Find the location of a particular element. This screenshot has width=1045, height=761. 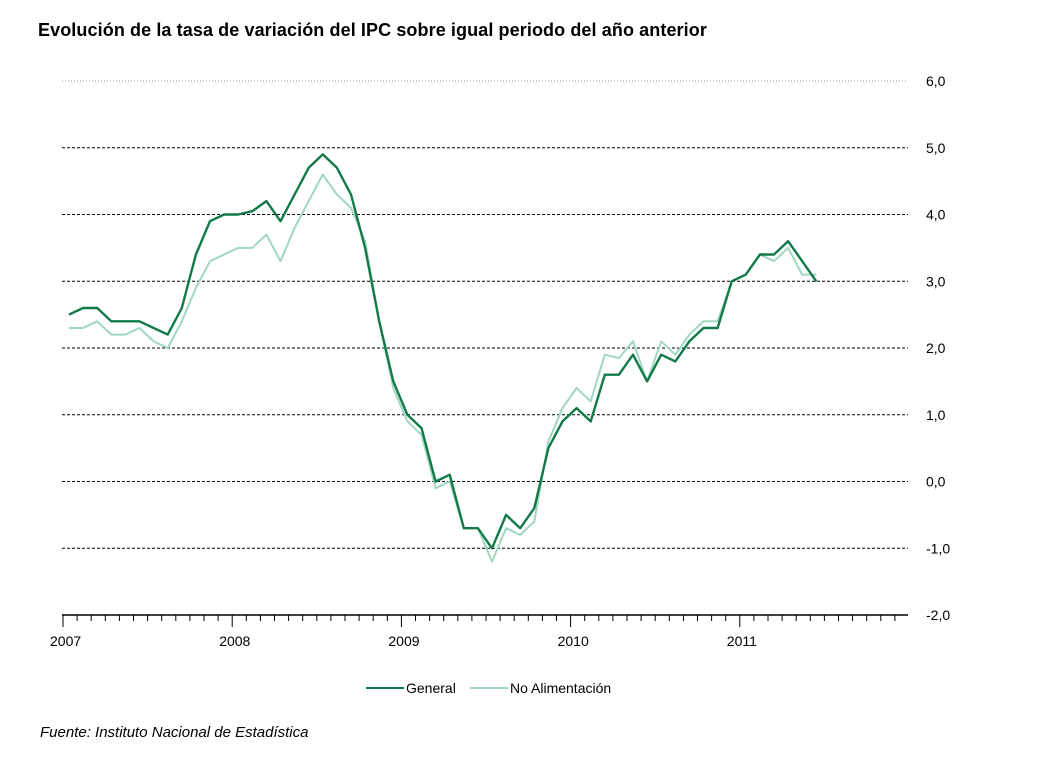

y-tick-label: -1,0 is located at coordinates (938, 548).